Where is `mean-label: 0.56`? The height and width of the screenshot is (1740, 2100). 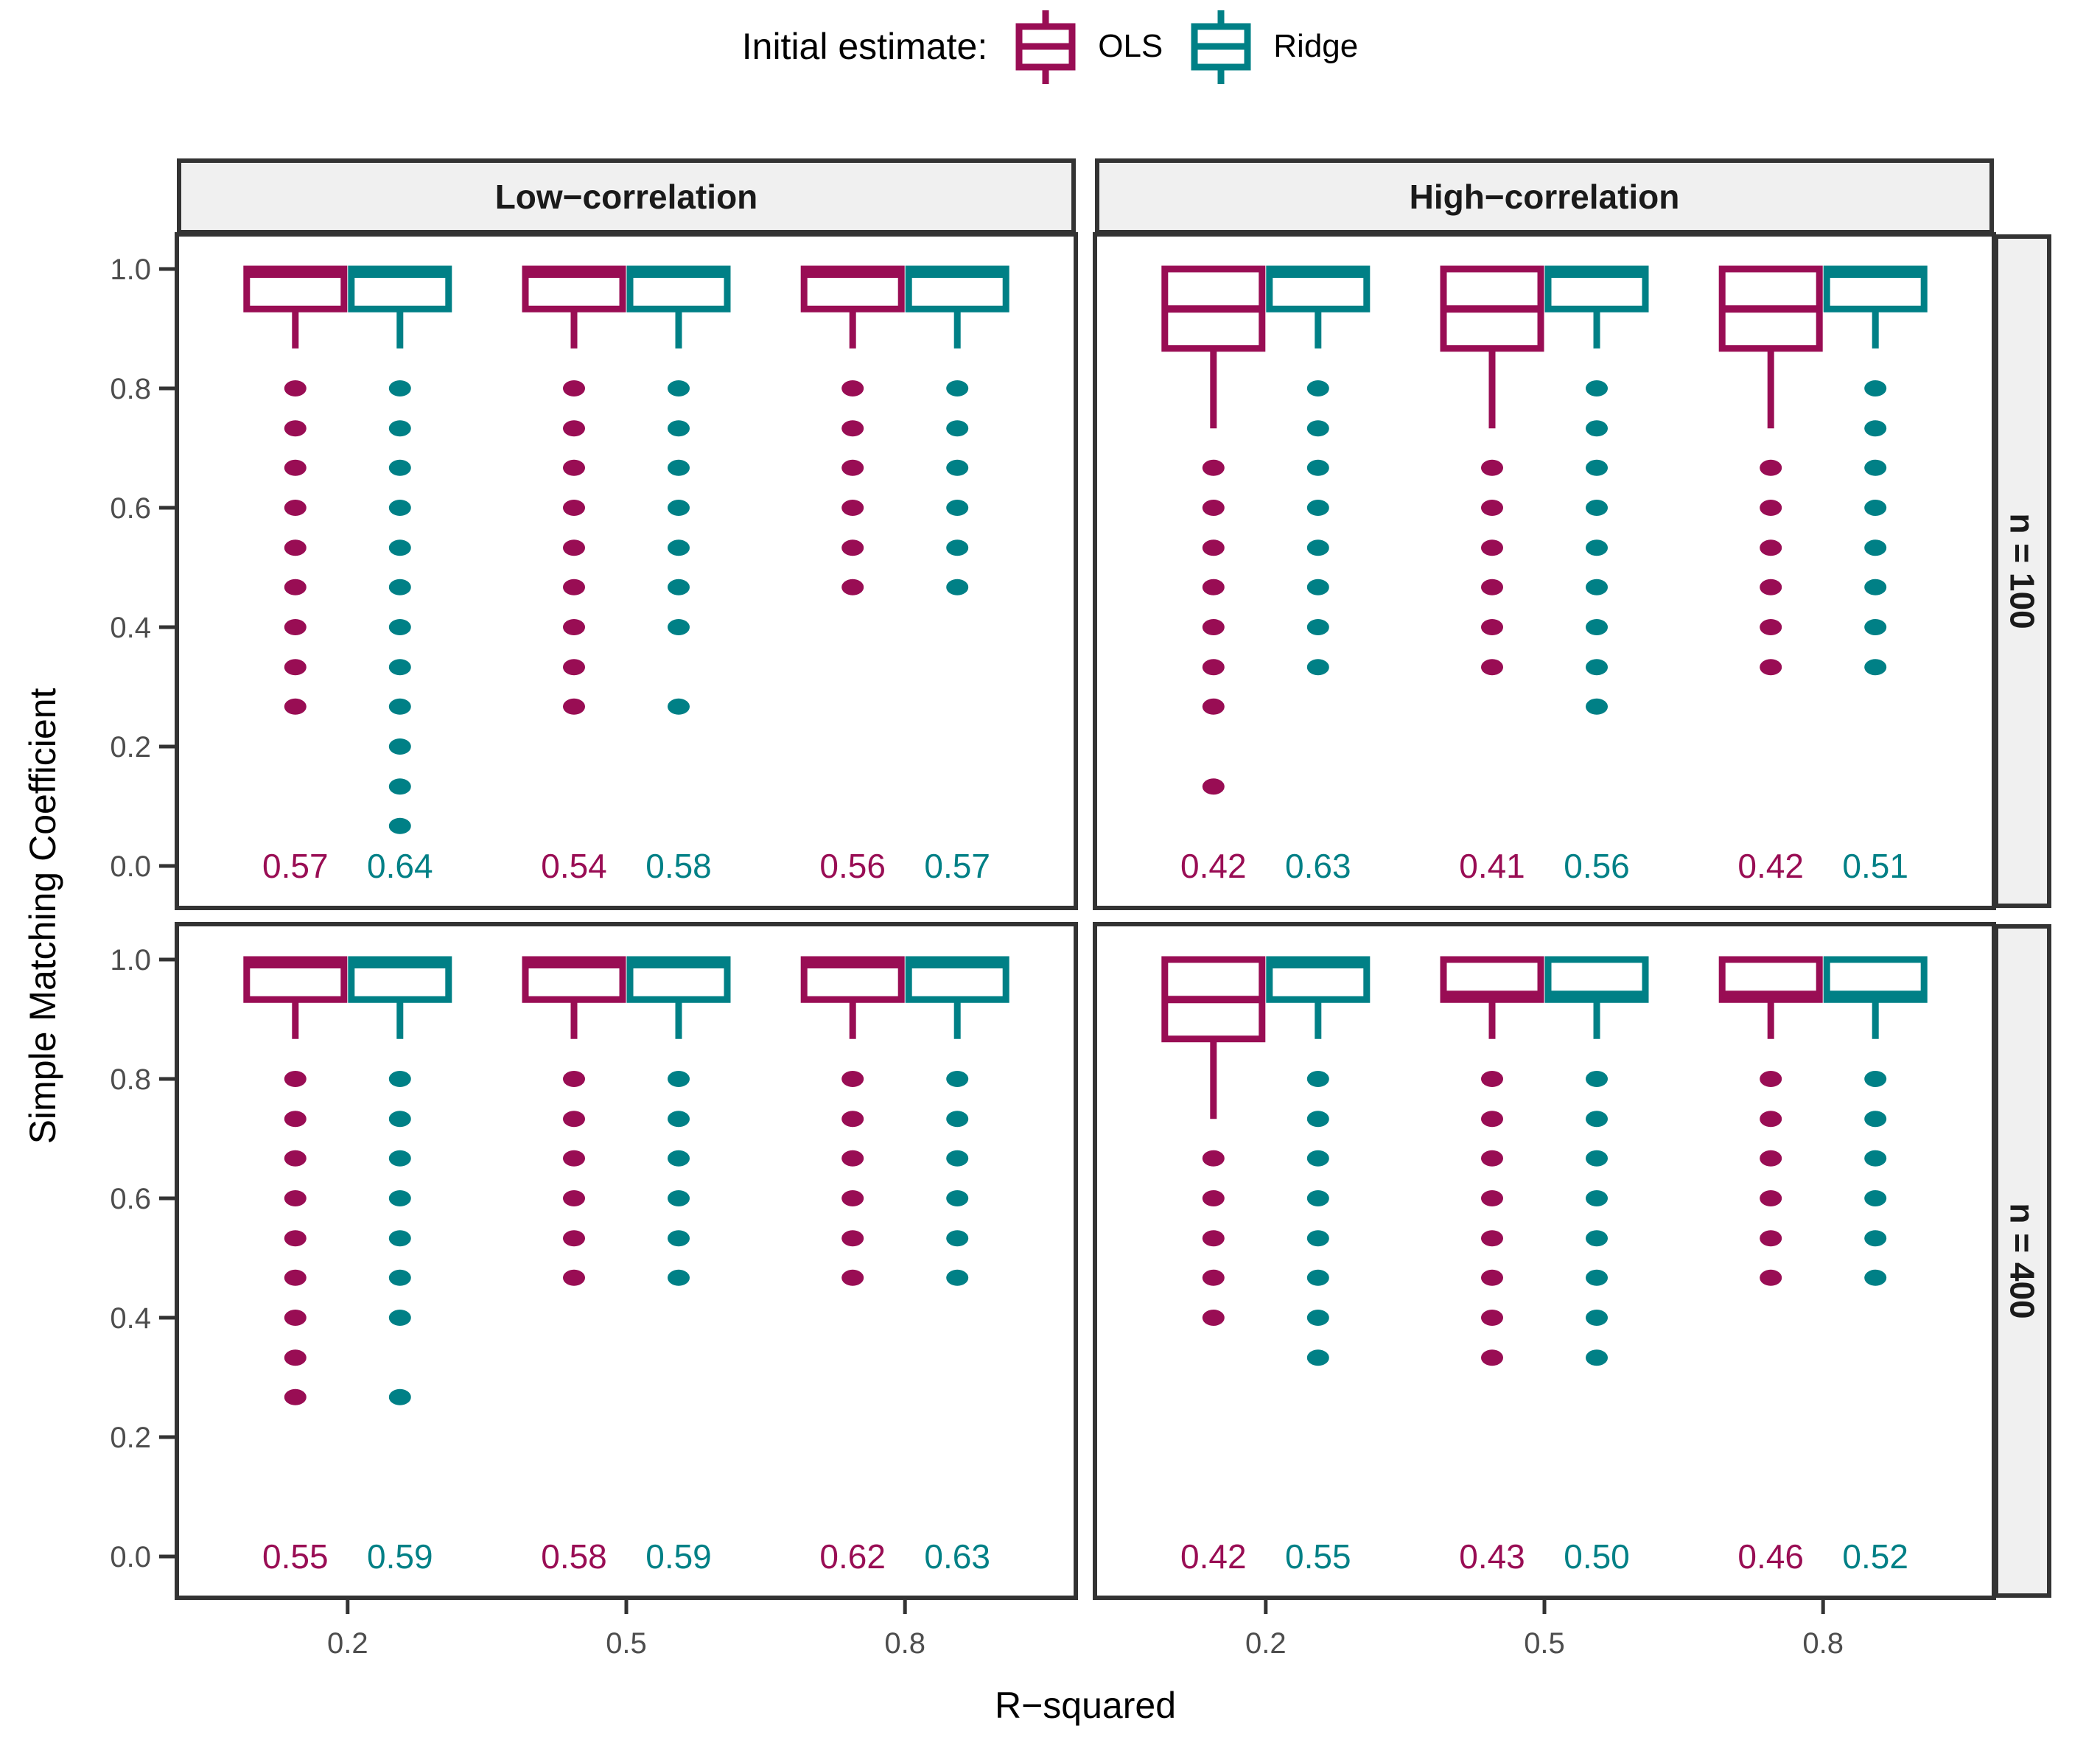
mean-label: 0.56 is located at coordinates (852, 866).